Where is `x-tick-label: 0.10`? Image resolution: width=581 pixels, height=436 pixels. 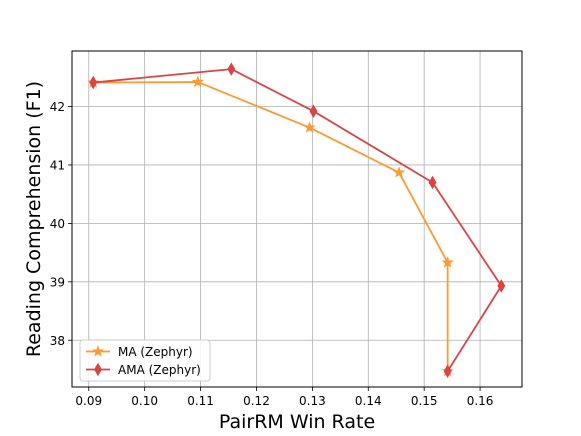 x-tick-label: 0.10 is located at coordinates (144, 401).